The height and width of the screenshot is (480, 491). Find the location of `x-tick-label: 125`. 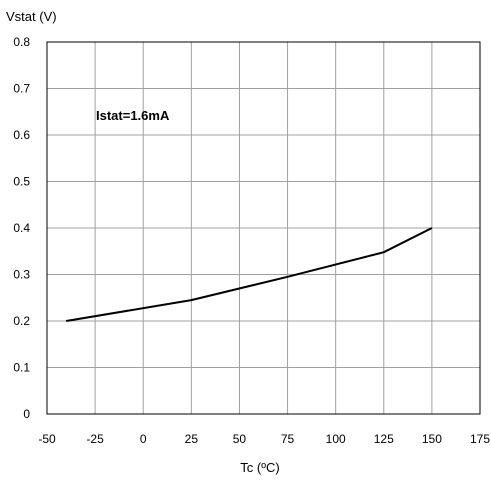

x-tick-label: 125 is located at coordinates (384, 439).